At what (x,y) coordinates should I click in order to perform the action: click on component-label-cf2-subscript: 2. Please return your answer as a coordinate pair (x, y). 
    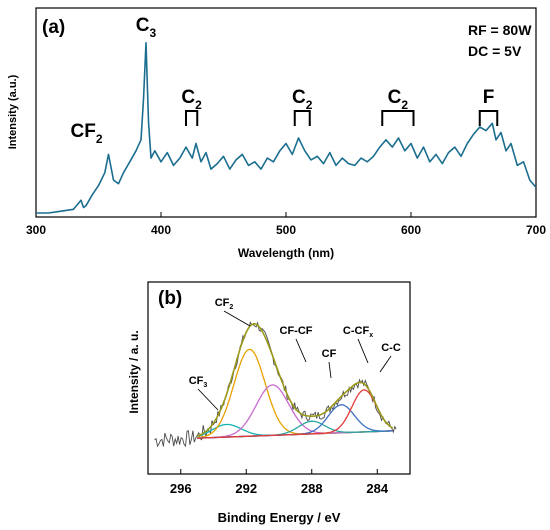
    Looking at the image, I should click on (231, 307).